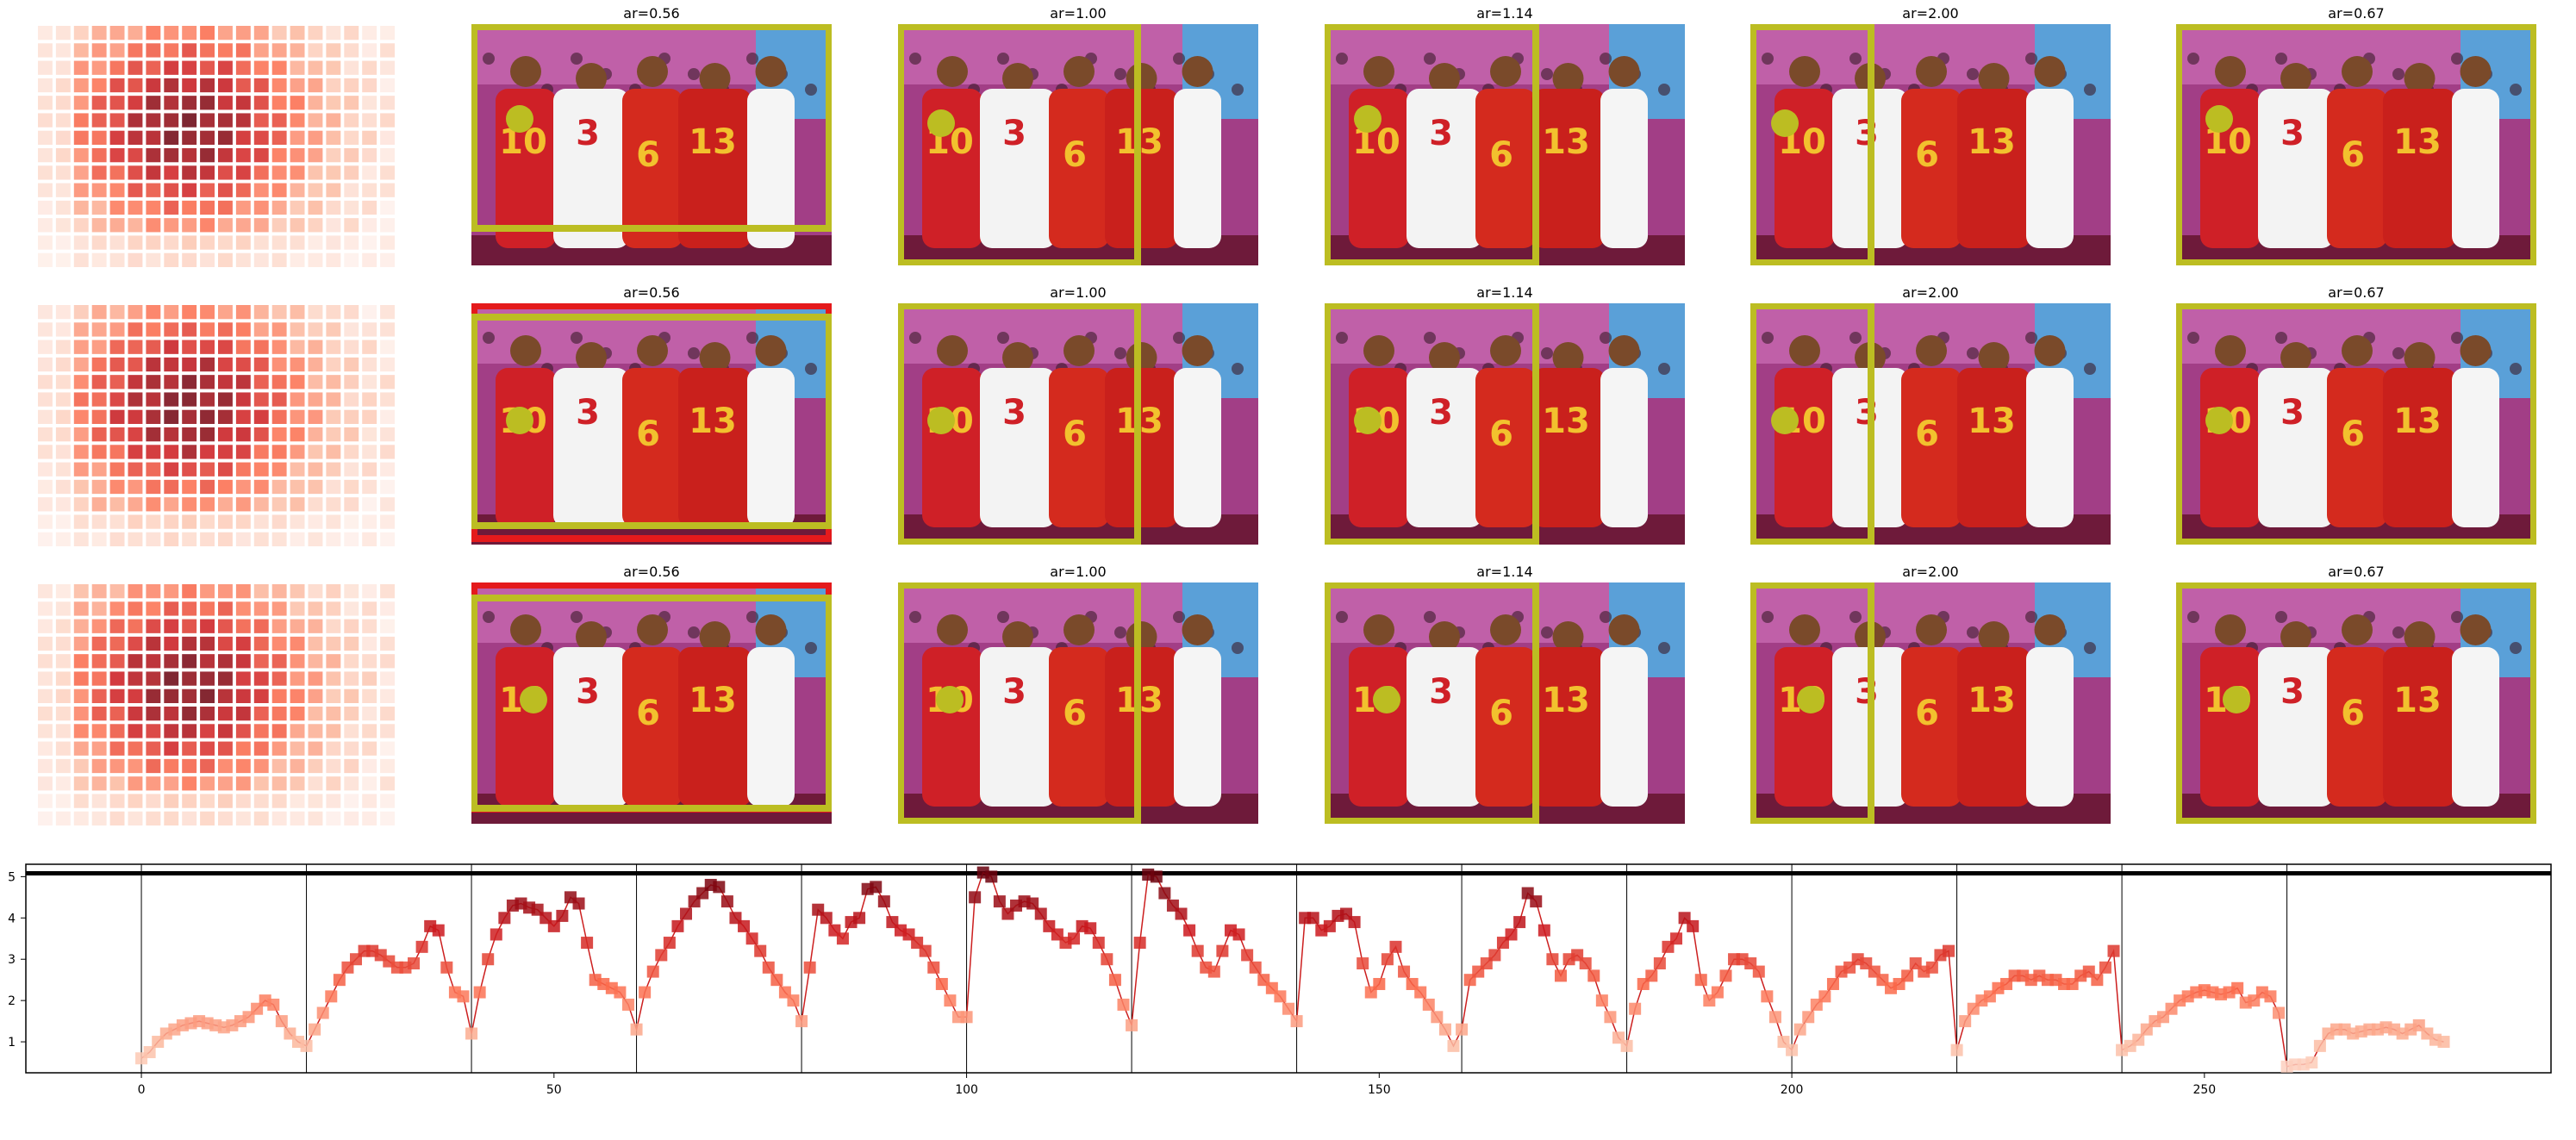 Image resolution: width=2576 pixels, height=1140 pixels. I want to click on y-tick-label: 3, so click(12, 960).